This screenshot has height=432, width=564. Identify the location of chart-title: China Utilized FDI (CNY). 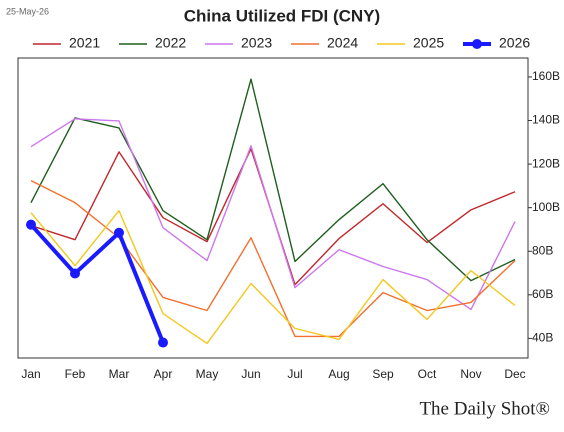
(282, 15).